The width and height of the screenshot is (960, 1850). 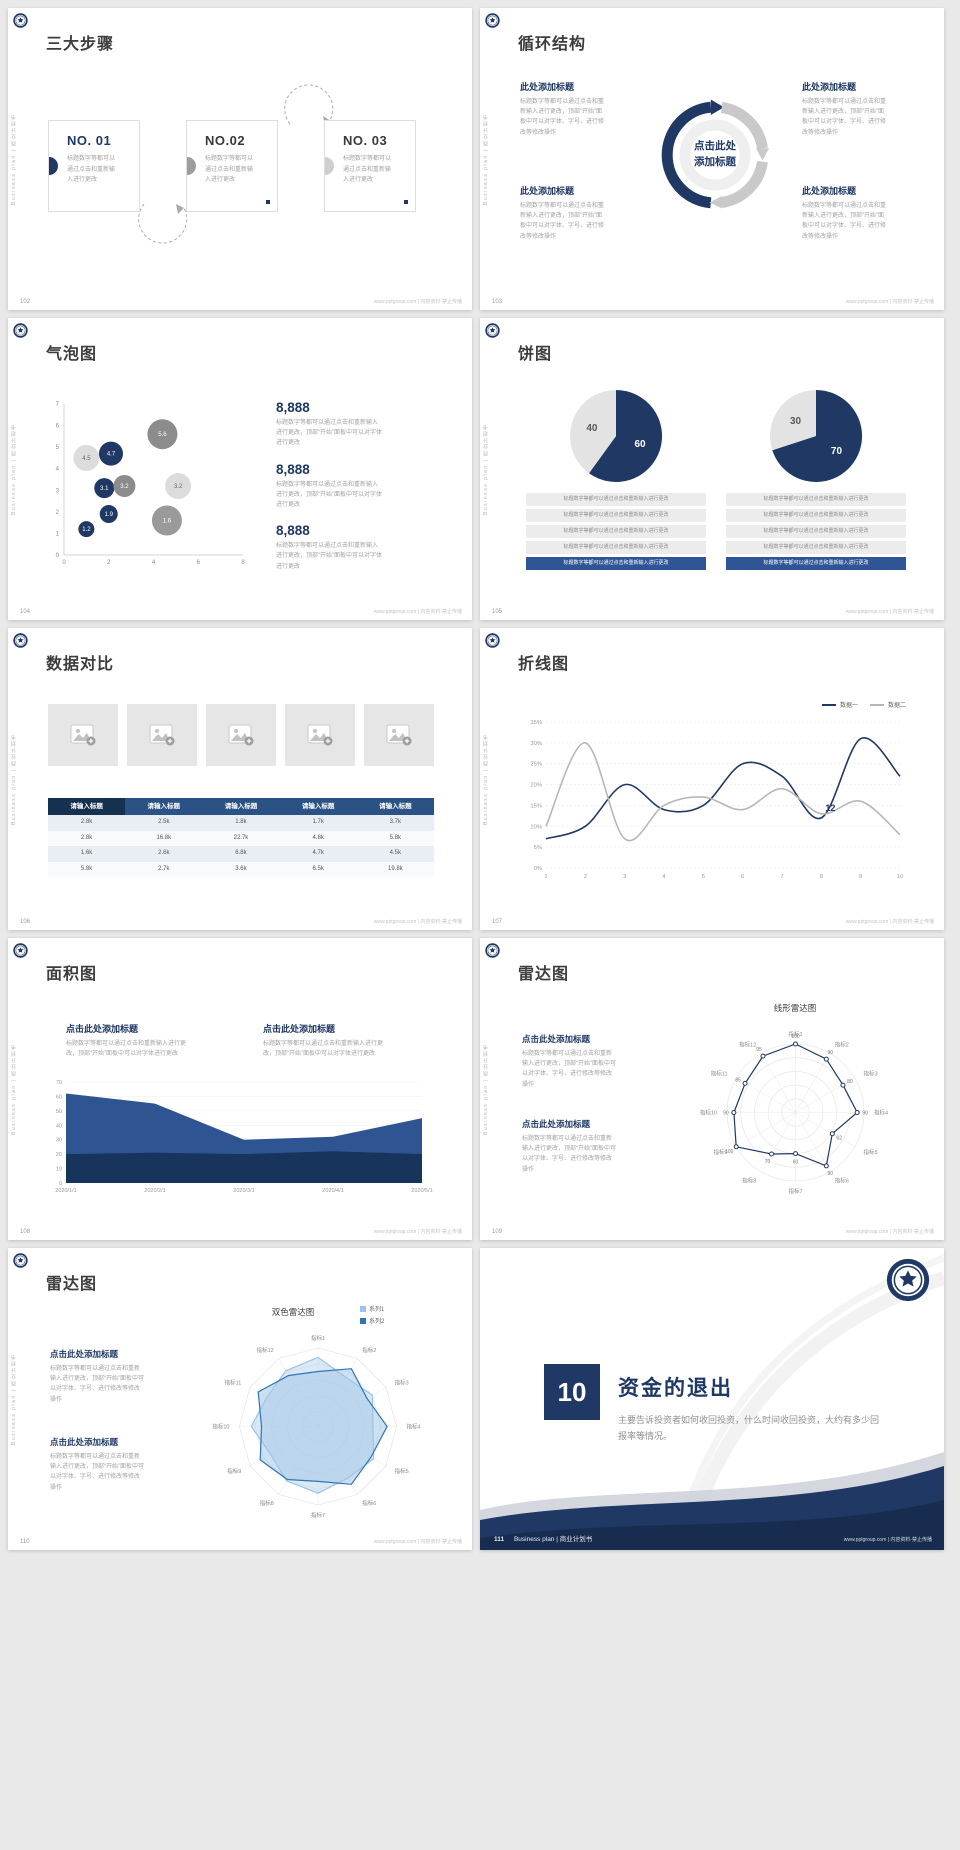 What do you see at coordinates (402, 1382) in the screenshot?
I see `svg-text: 指标3` at bounding box center [402, 1382].